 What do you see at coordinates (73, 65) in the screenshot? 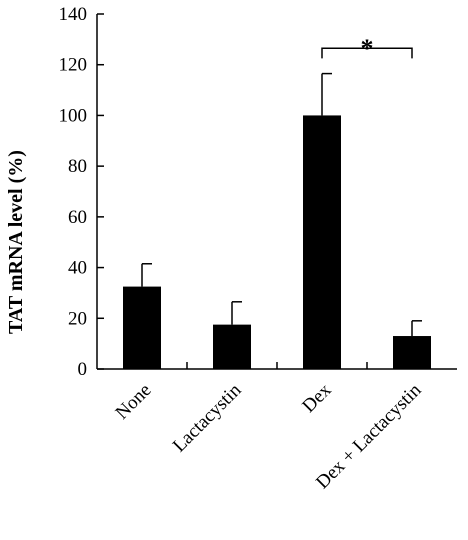
I see `y-tick-label: 120` at bounding box center [73, 65].